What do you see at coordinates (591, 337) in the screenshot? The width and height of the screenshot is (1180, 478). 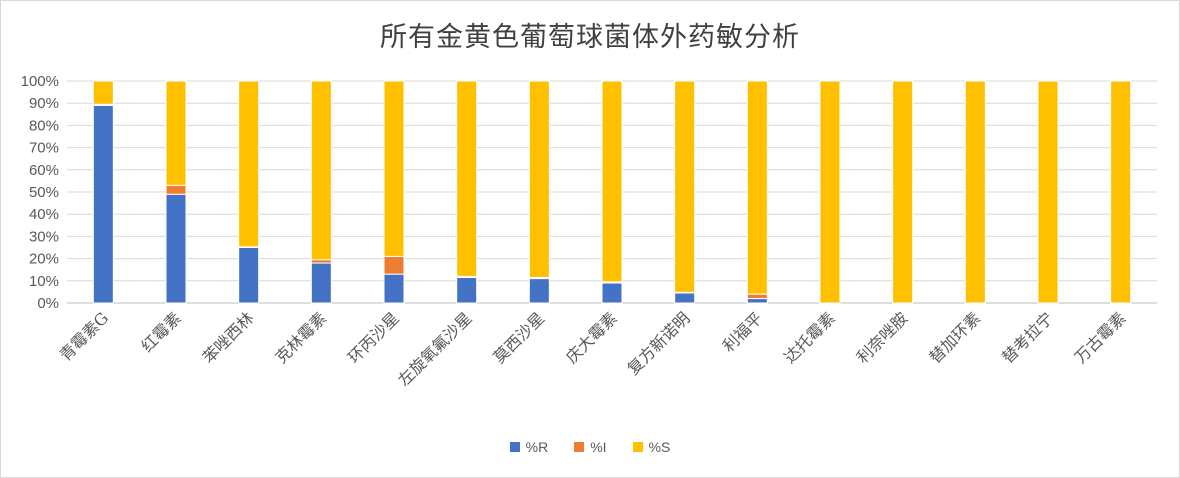 I see `x-tick-label: 庆大霉素` at bounding box center [591, 337].